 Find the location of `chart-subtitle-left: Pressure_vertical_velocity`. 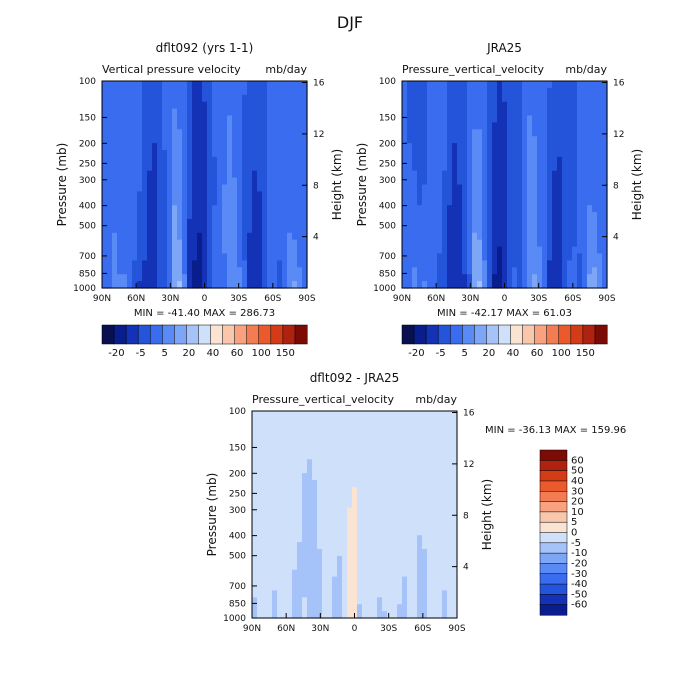

chart-subtitle-left: Pressure_vertical_velocity is located at coordinates (473, 69).